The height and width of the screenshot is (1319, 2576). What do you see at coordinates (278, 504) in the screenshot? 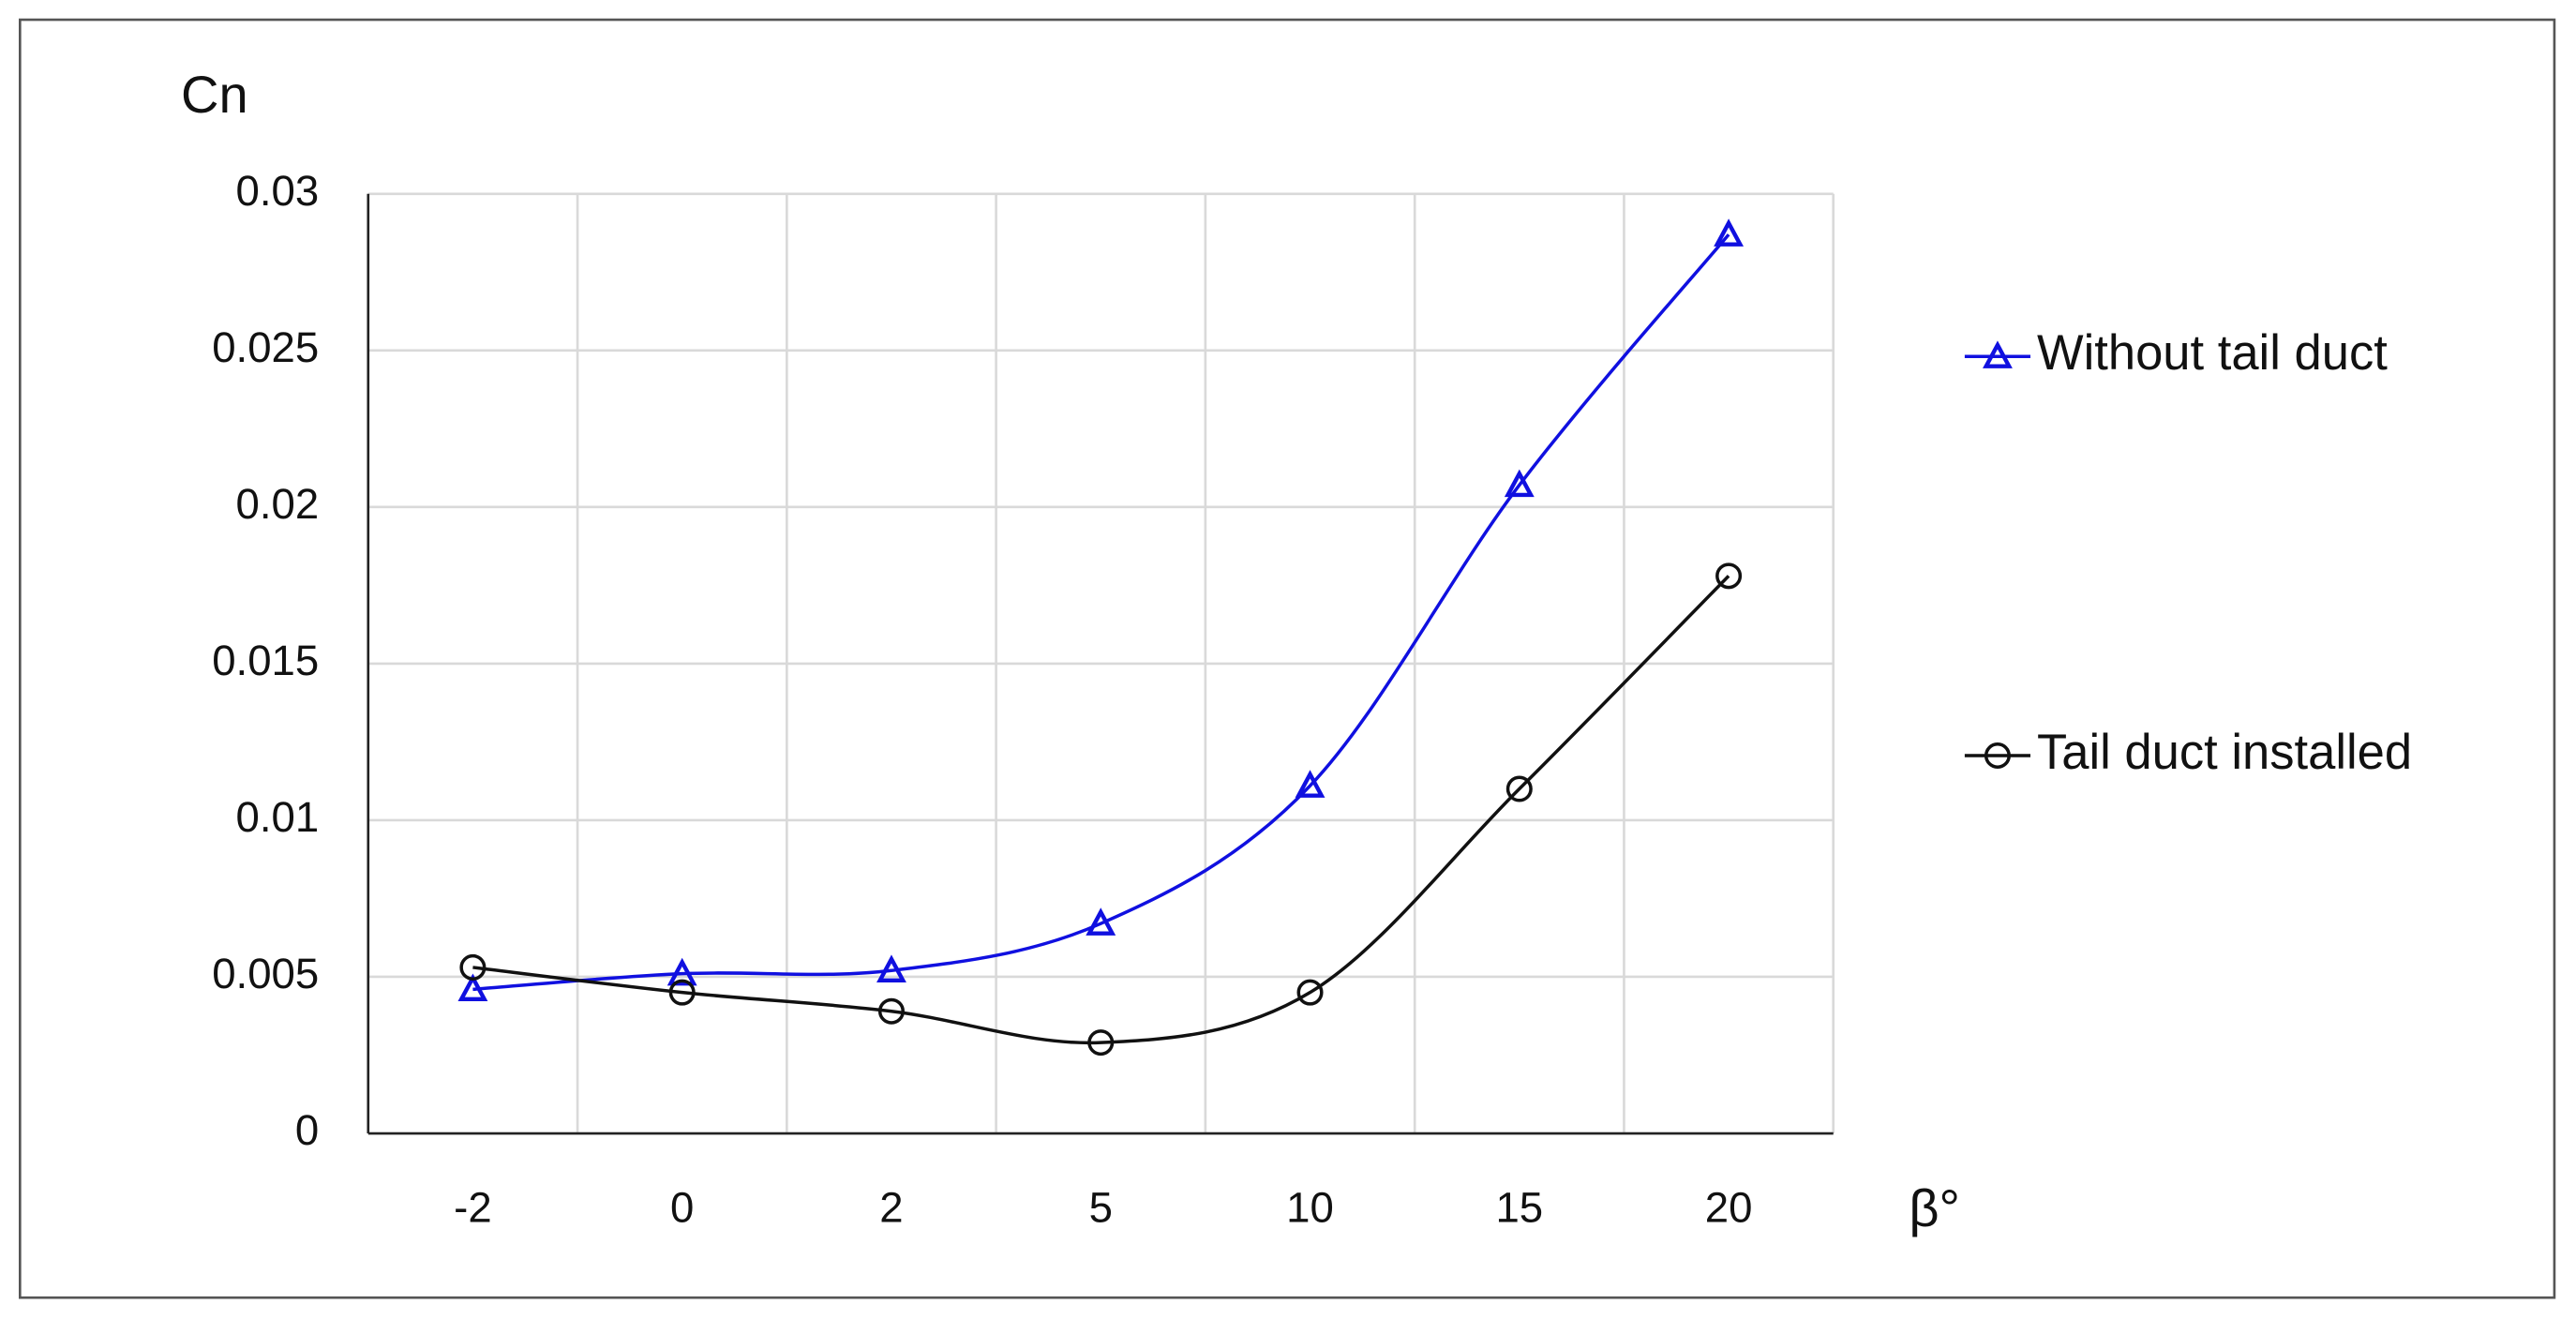
I see `y-tick-label: 0.02` at bounding box center [278, 504].